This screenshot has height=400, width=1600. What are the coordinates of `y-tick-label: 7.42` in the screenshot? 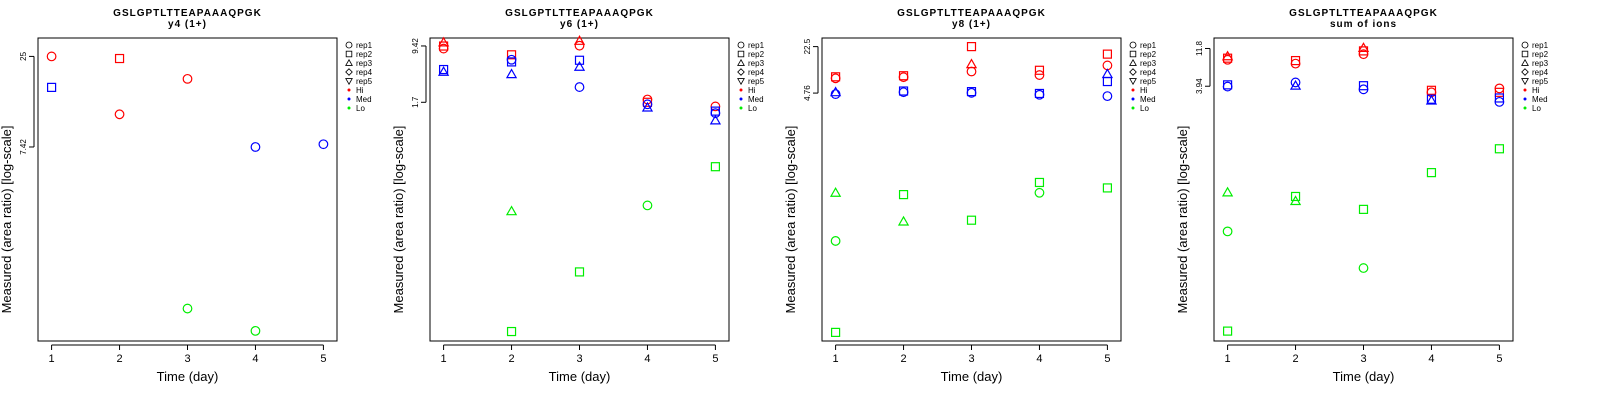 It's located at (23, 147).